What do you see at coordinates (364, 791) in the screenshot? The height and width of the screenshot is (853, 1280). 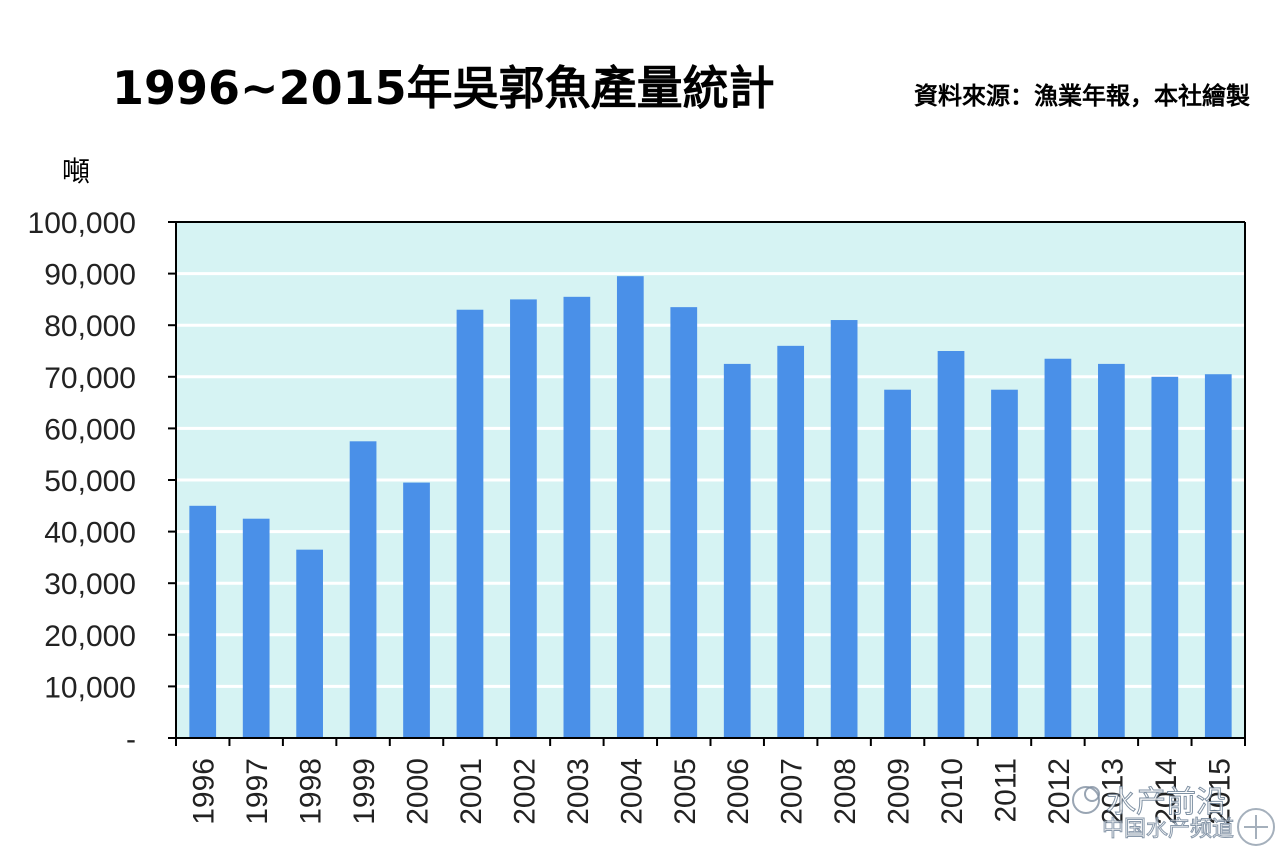 I see `x-tick-label-1999: 1999` at bounding box center [364, 791].